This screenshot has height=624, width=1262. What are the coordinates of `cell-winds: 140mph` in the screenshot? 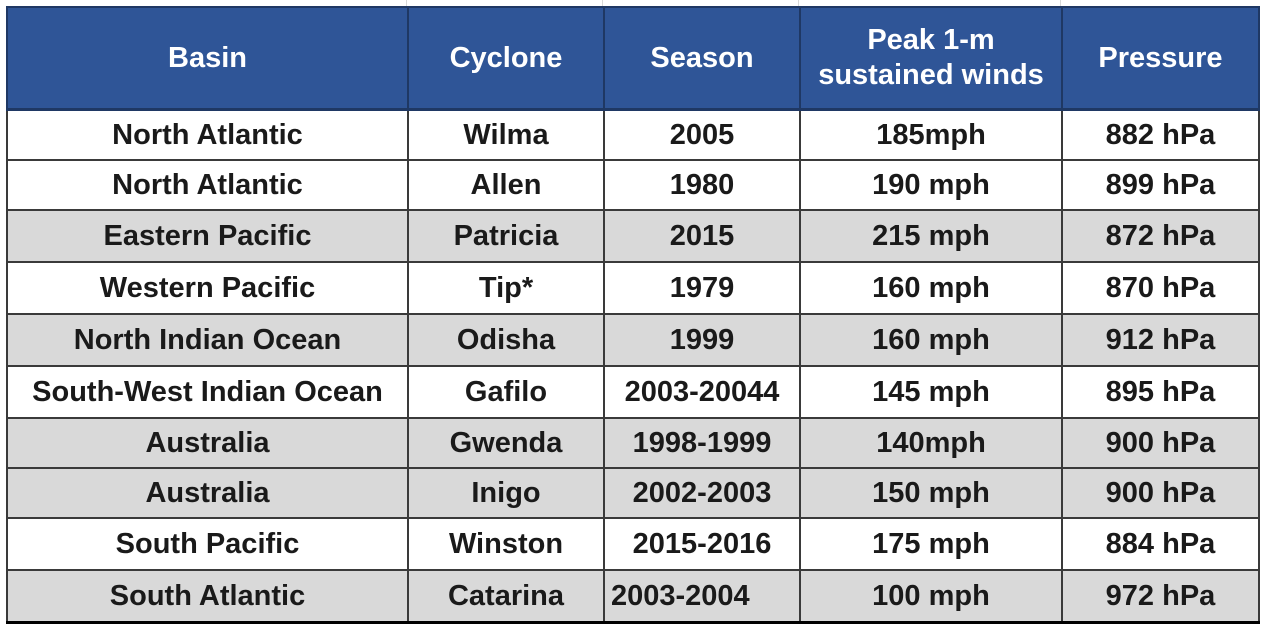 It's located at (931, 443).